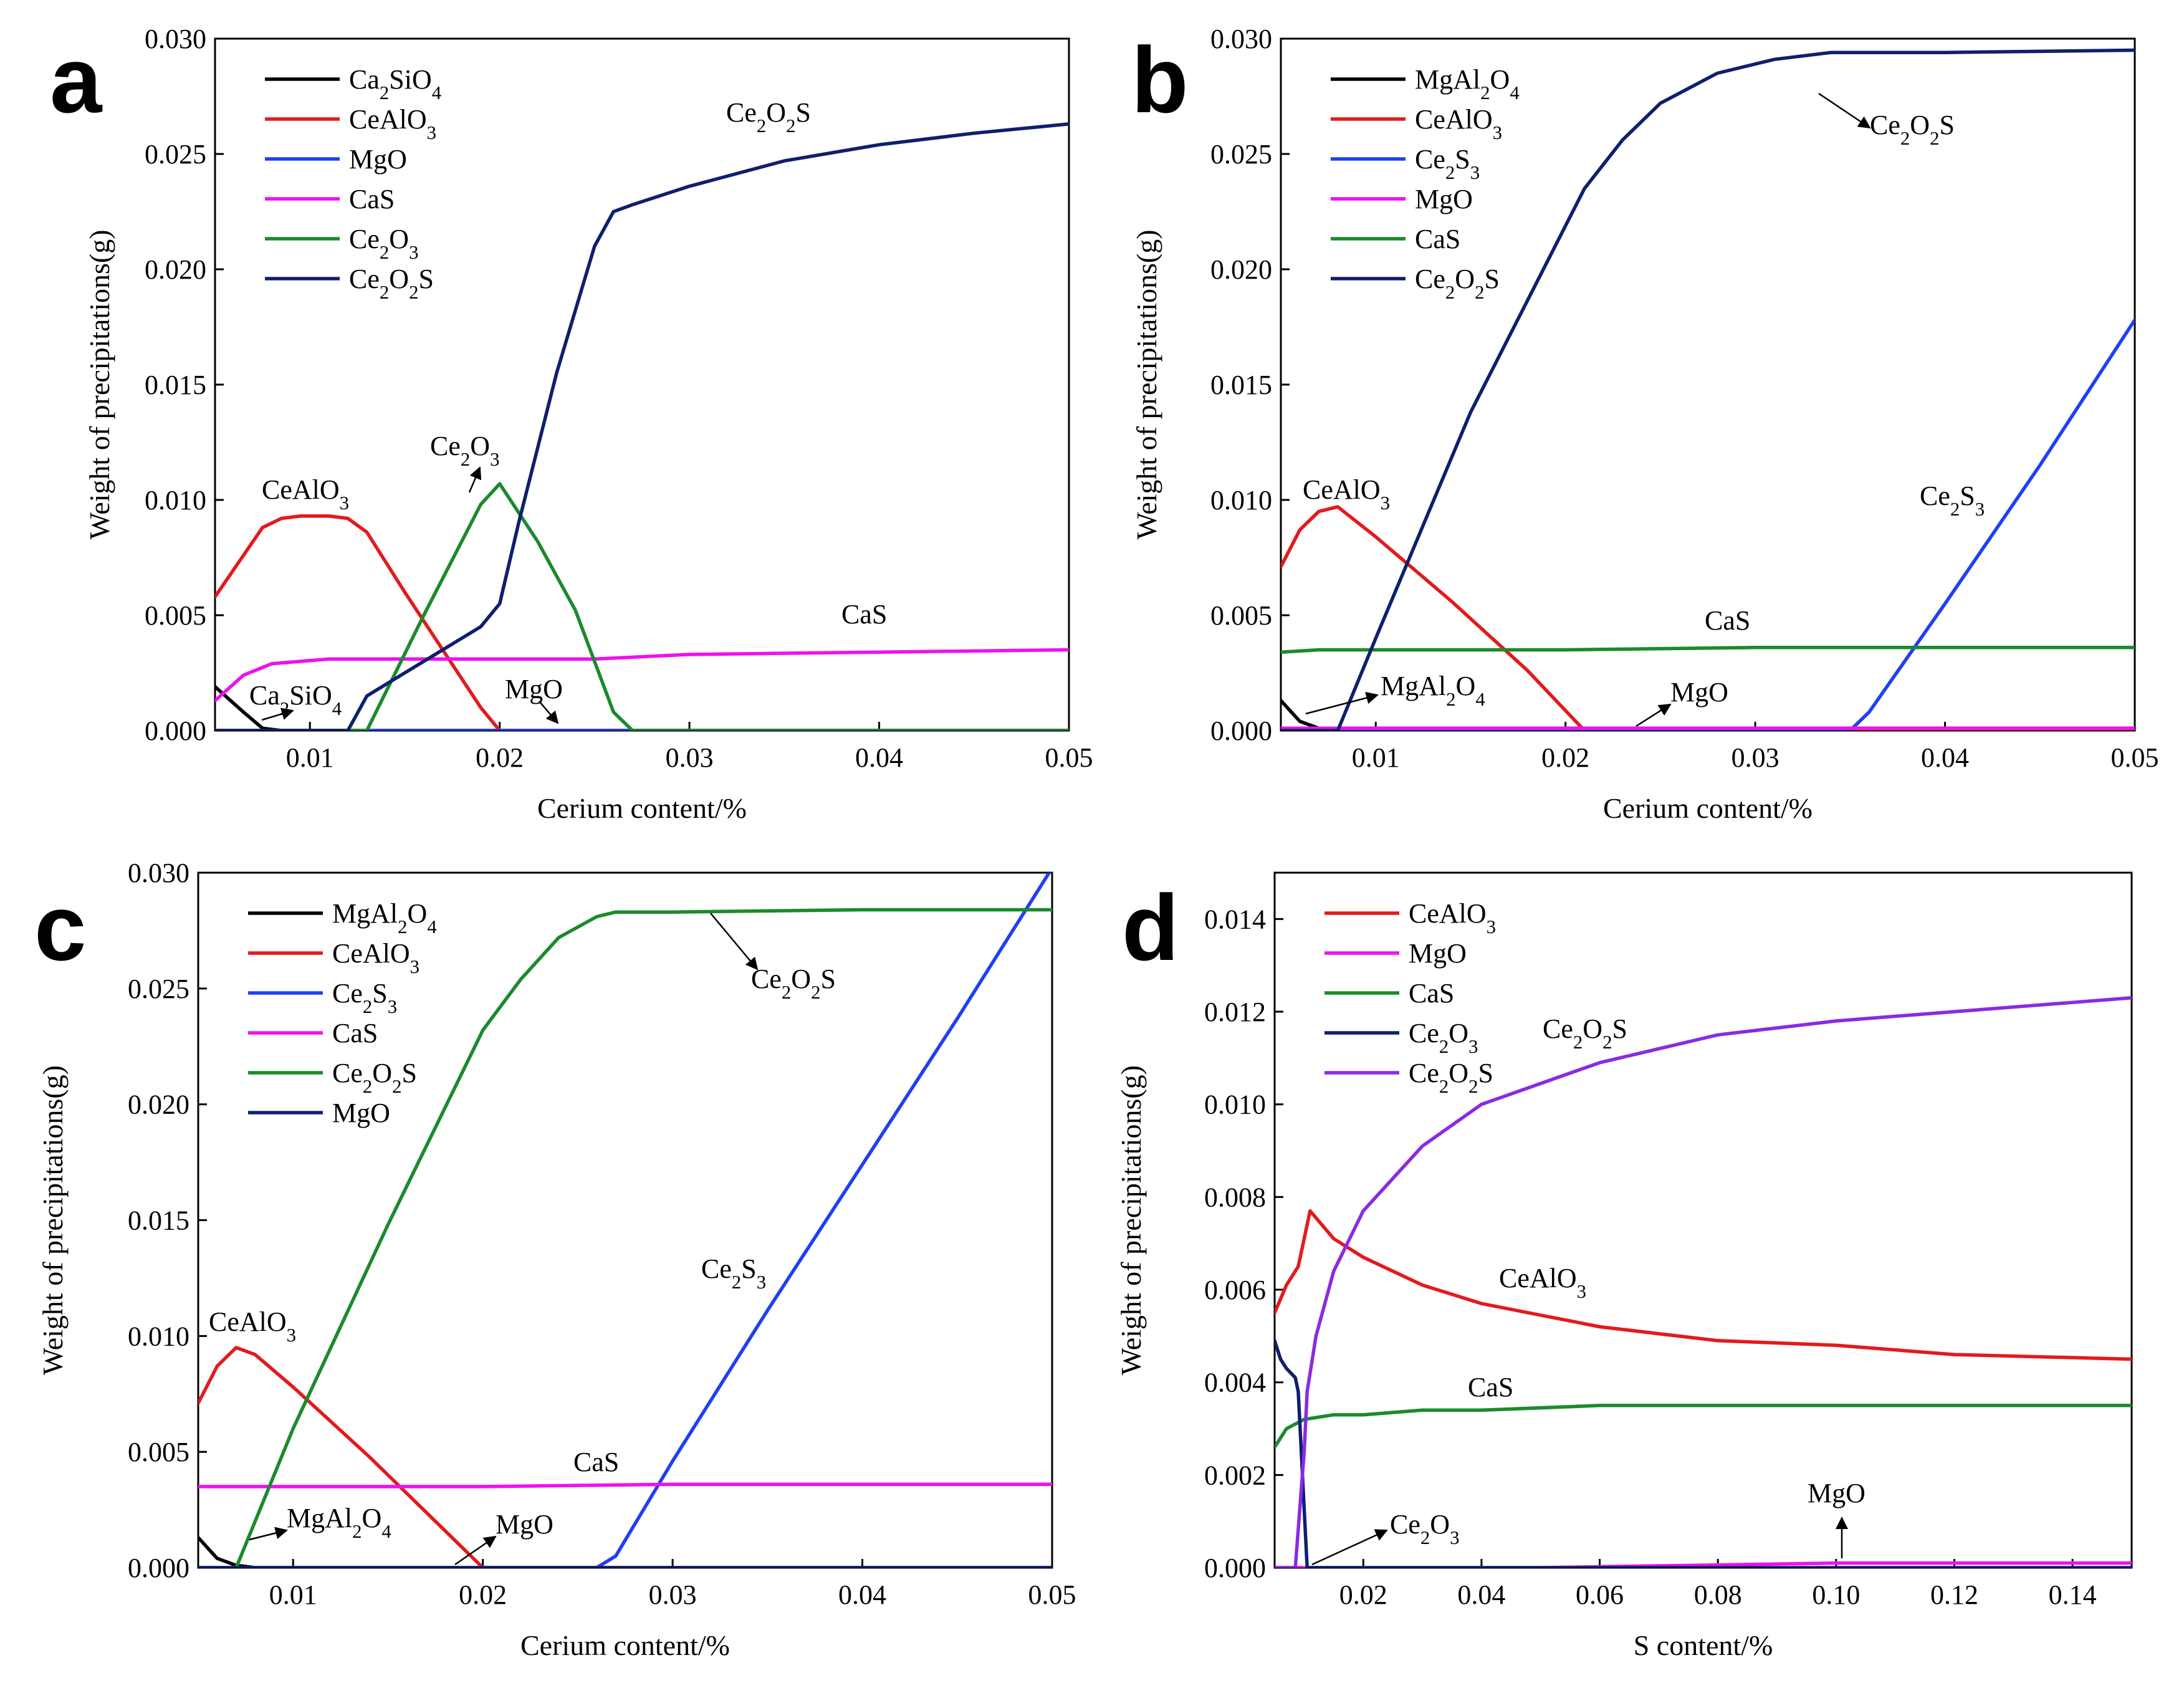 This screenshot has height=1683, width=2184. What do you see at coordinates (625, 1485) in the screenshot?
I see `series-line-CaS` at bounding box center [625, 1485].